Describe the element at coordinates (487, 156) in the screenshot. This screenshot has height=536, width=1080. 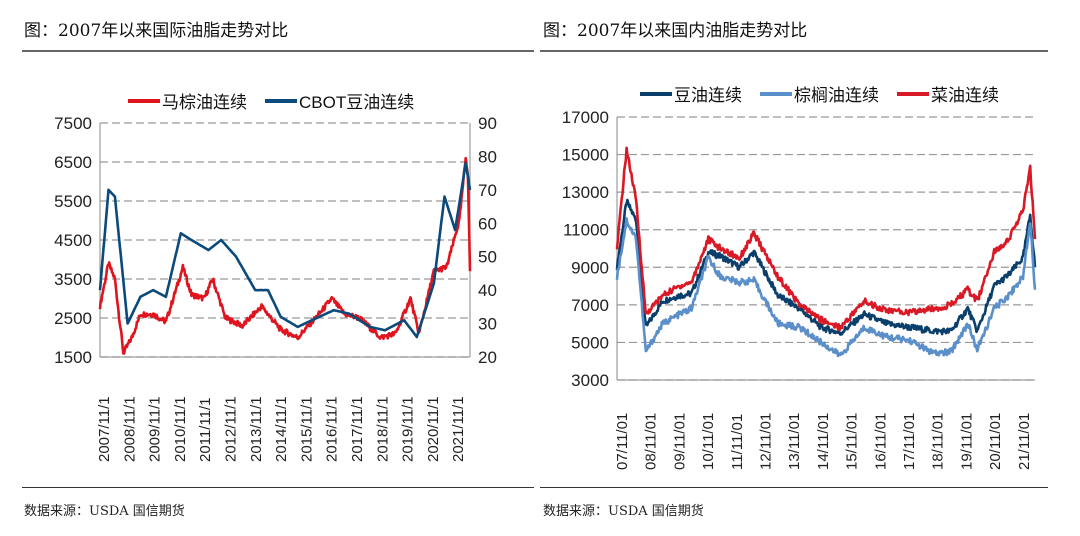
I see `y2-tick-label: 80` at that location.